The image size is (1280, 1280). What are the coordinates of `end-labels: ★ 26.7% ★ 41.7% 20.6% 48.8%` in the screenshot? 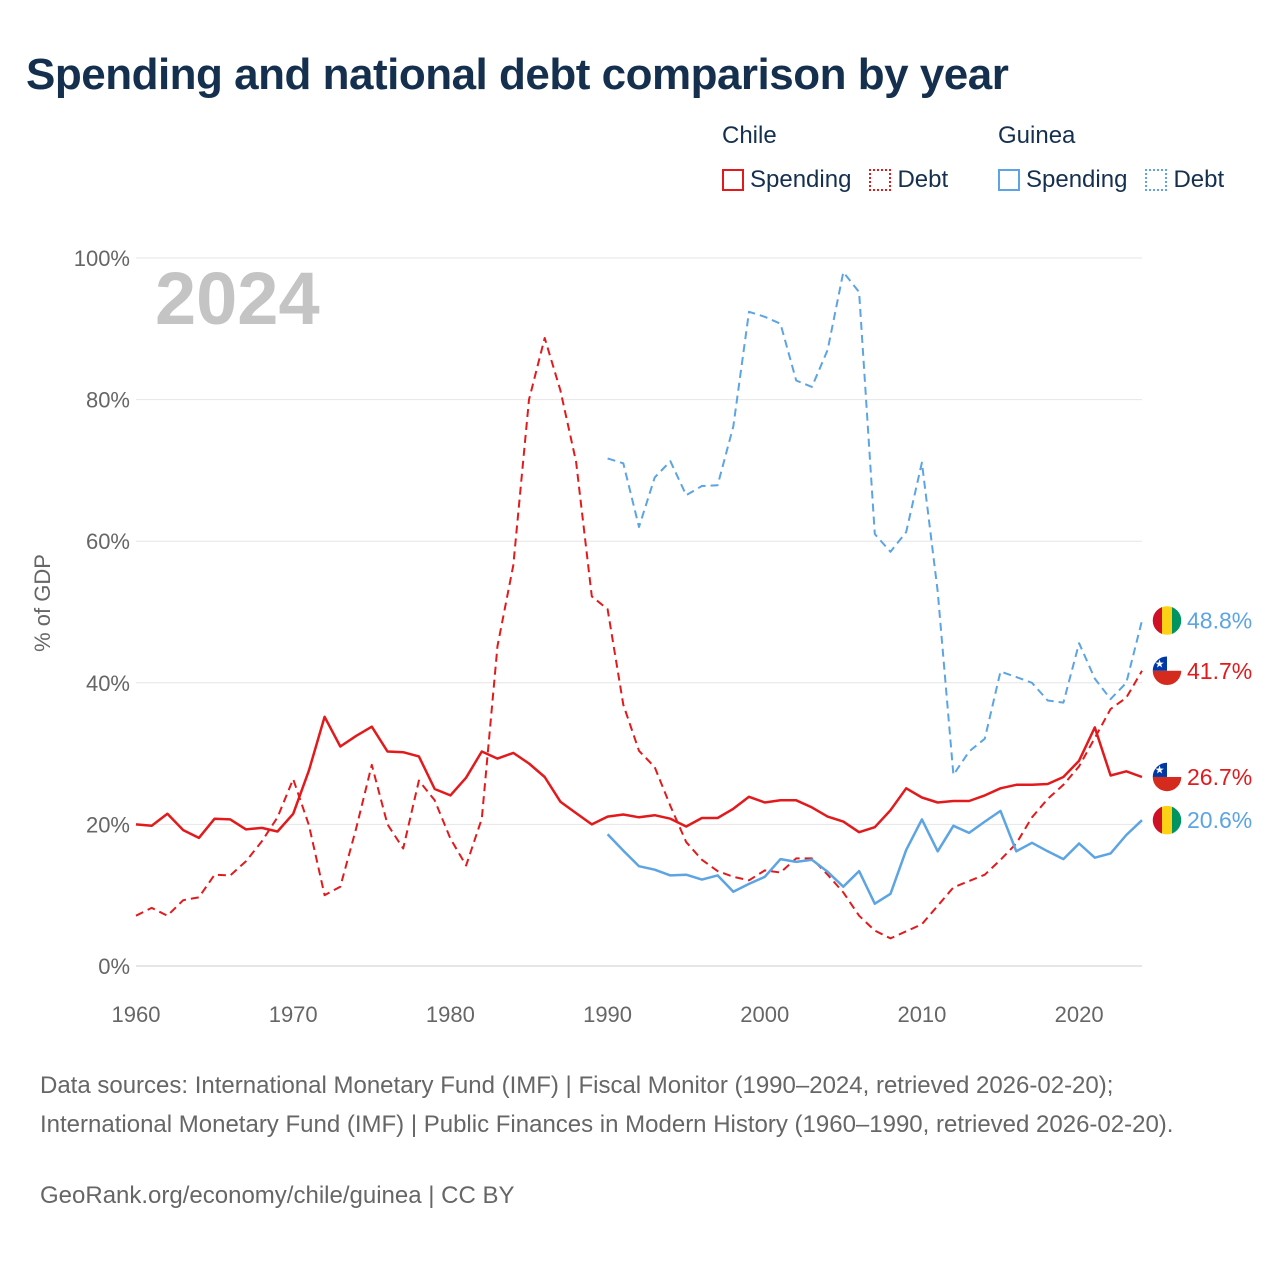 It's located at (1201, 720).